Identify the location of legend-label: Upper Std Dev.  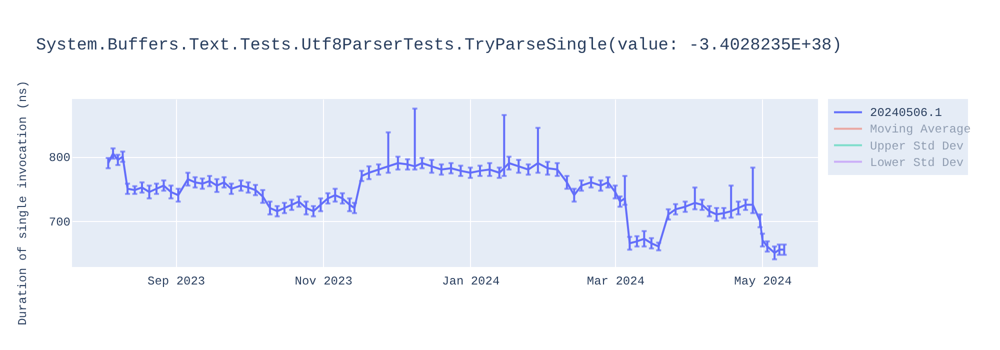
(917, 146).